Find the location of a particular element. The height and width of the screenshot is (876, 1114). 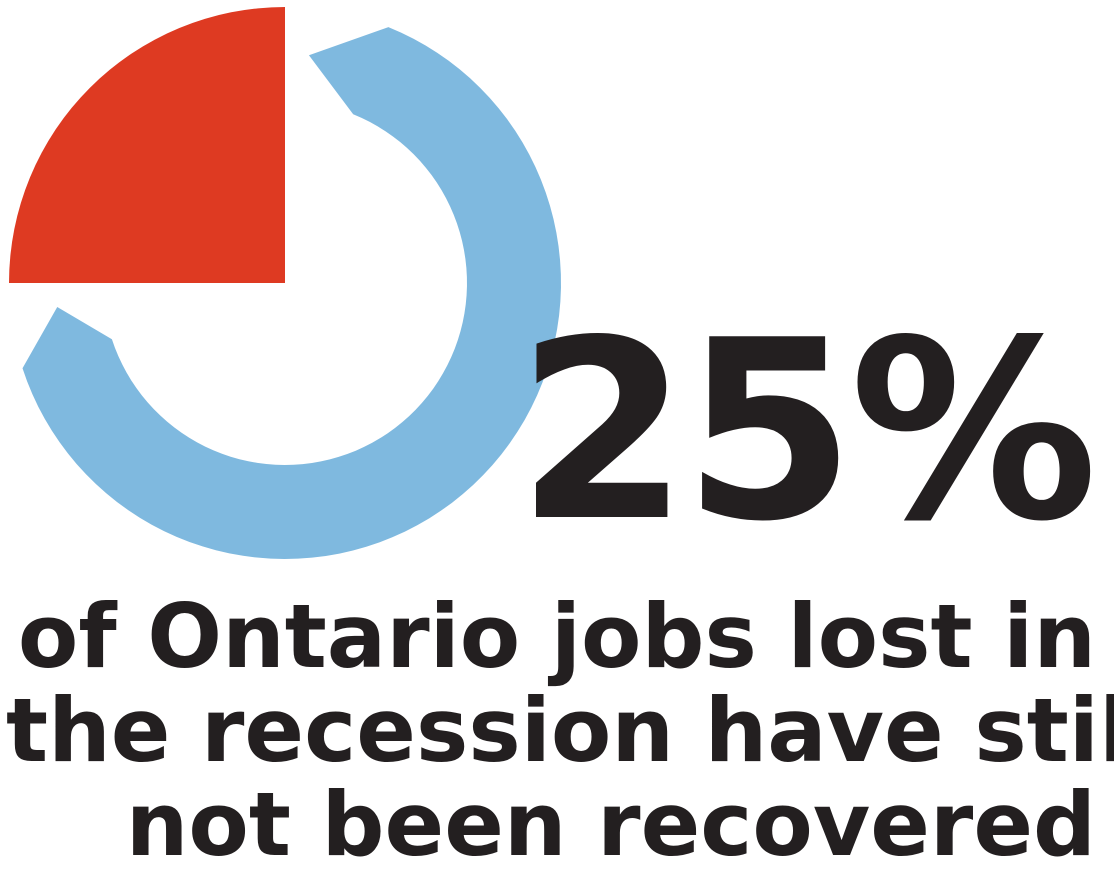

caption-line-3: not been recovered is located at coordinates (610, 824).